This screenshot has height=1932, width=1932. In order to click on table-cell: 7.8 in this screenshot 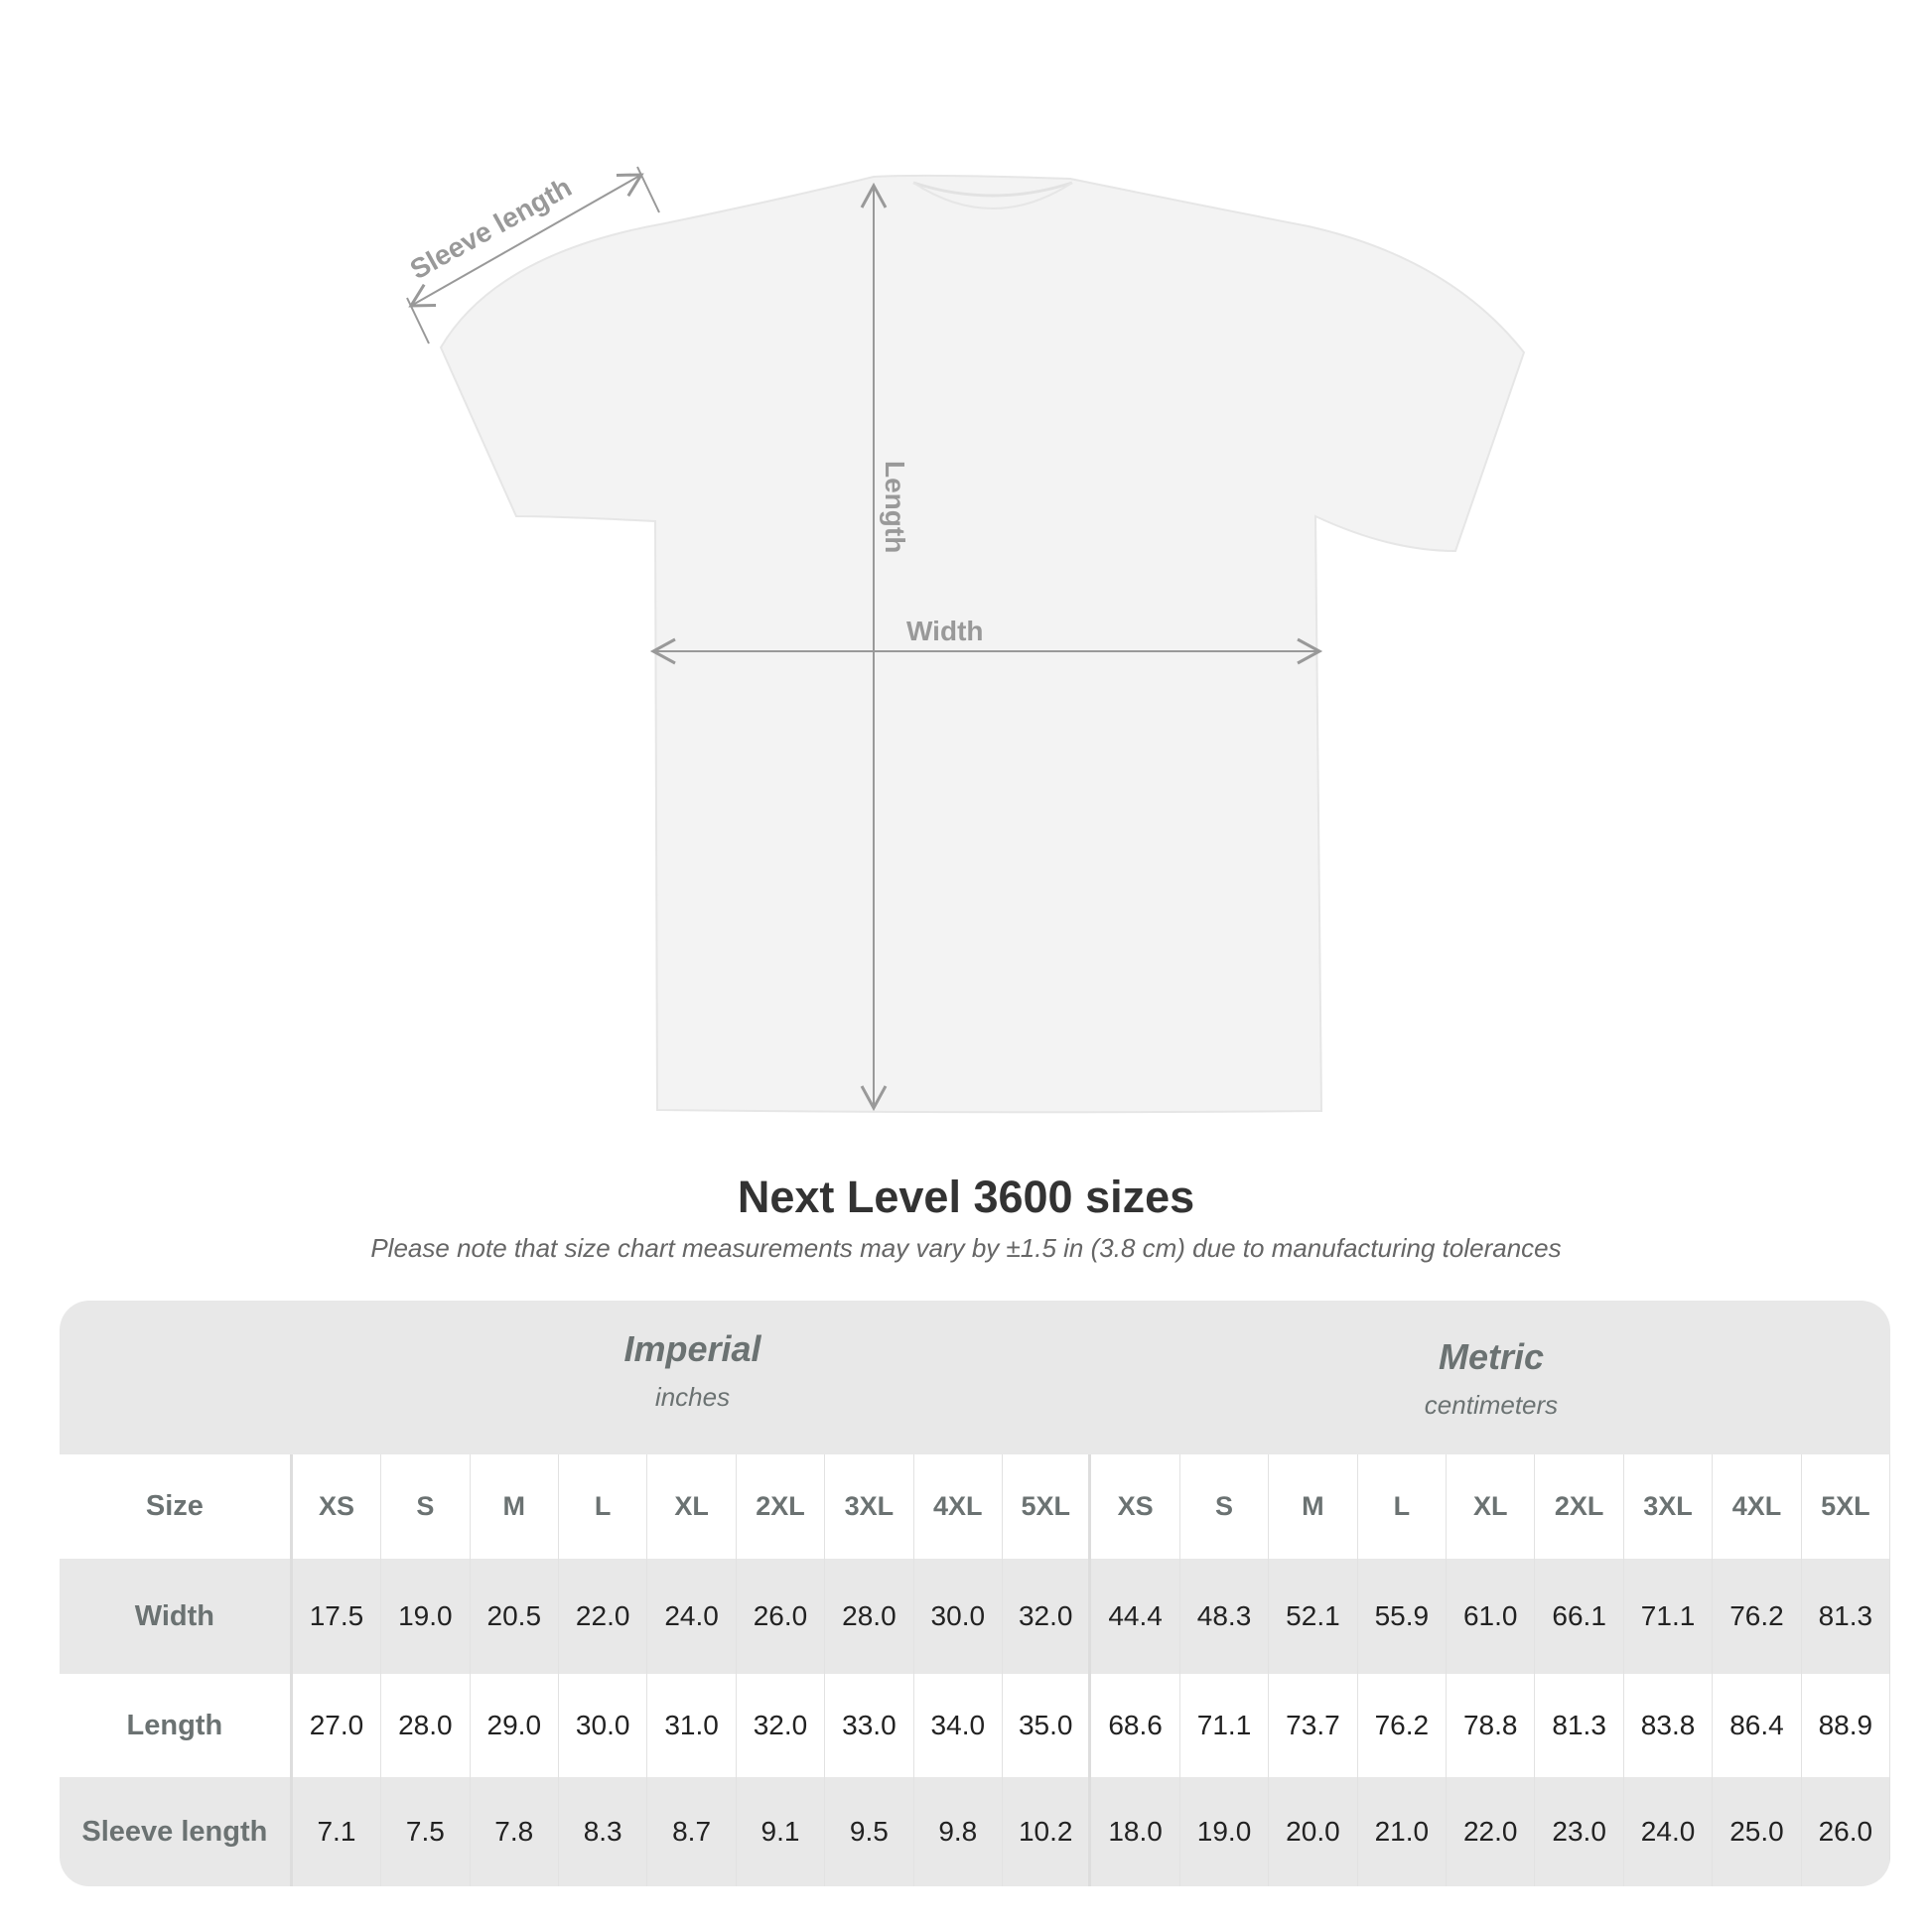, I will do `click(515, 1831)`.